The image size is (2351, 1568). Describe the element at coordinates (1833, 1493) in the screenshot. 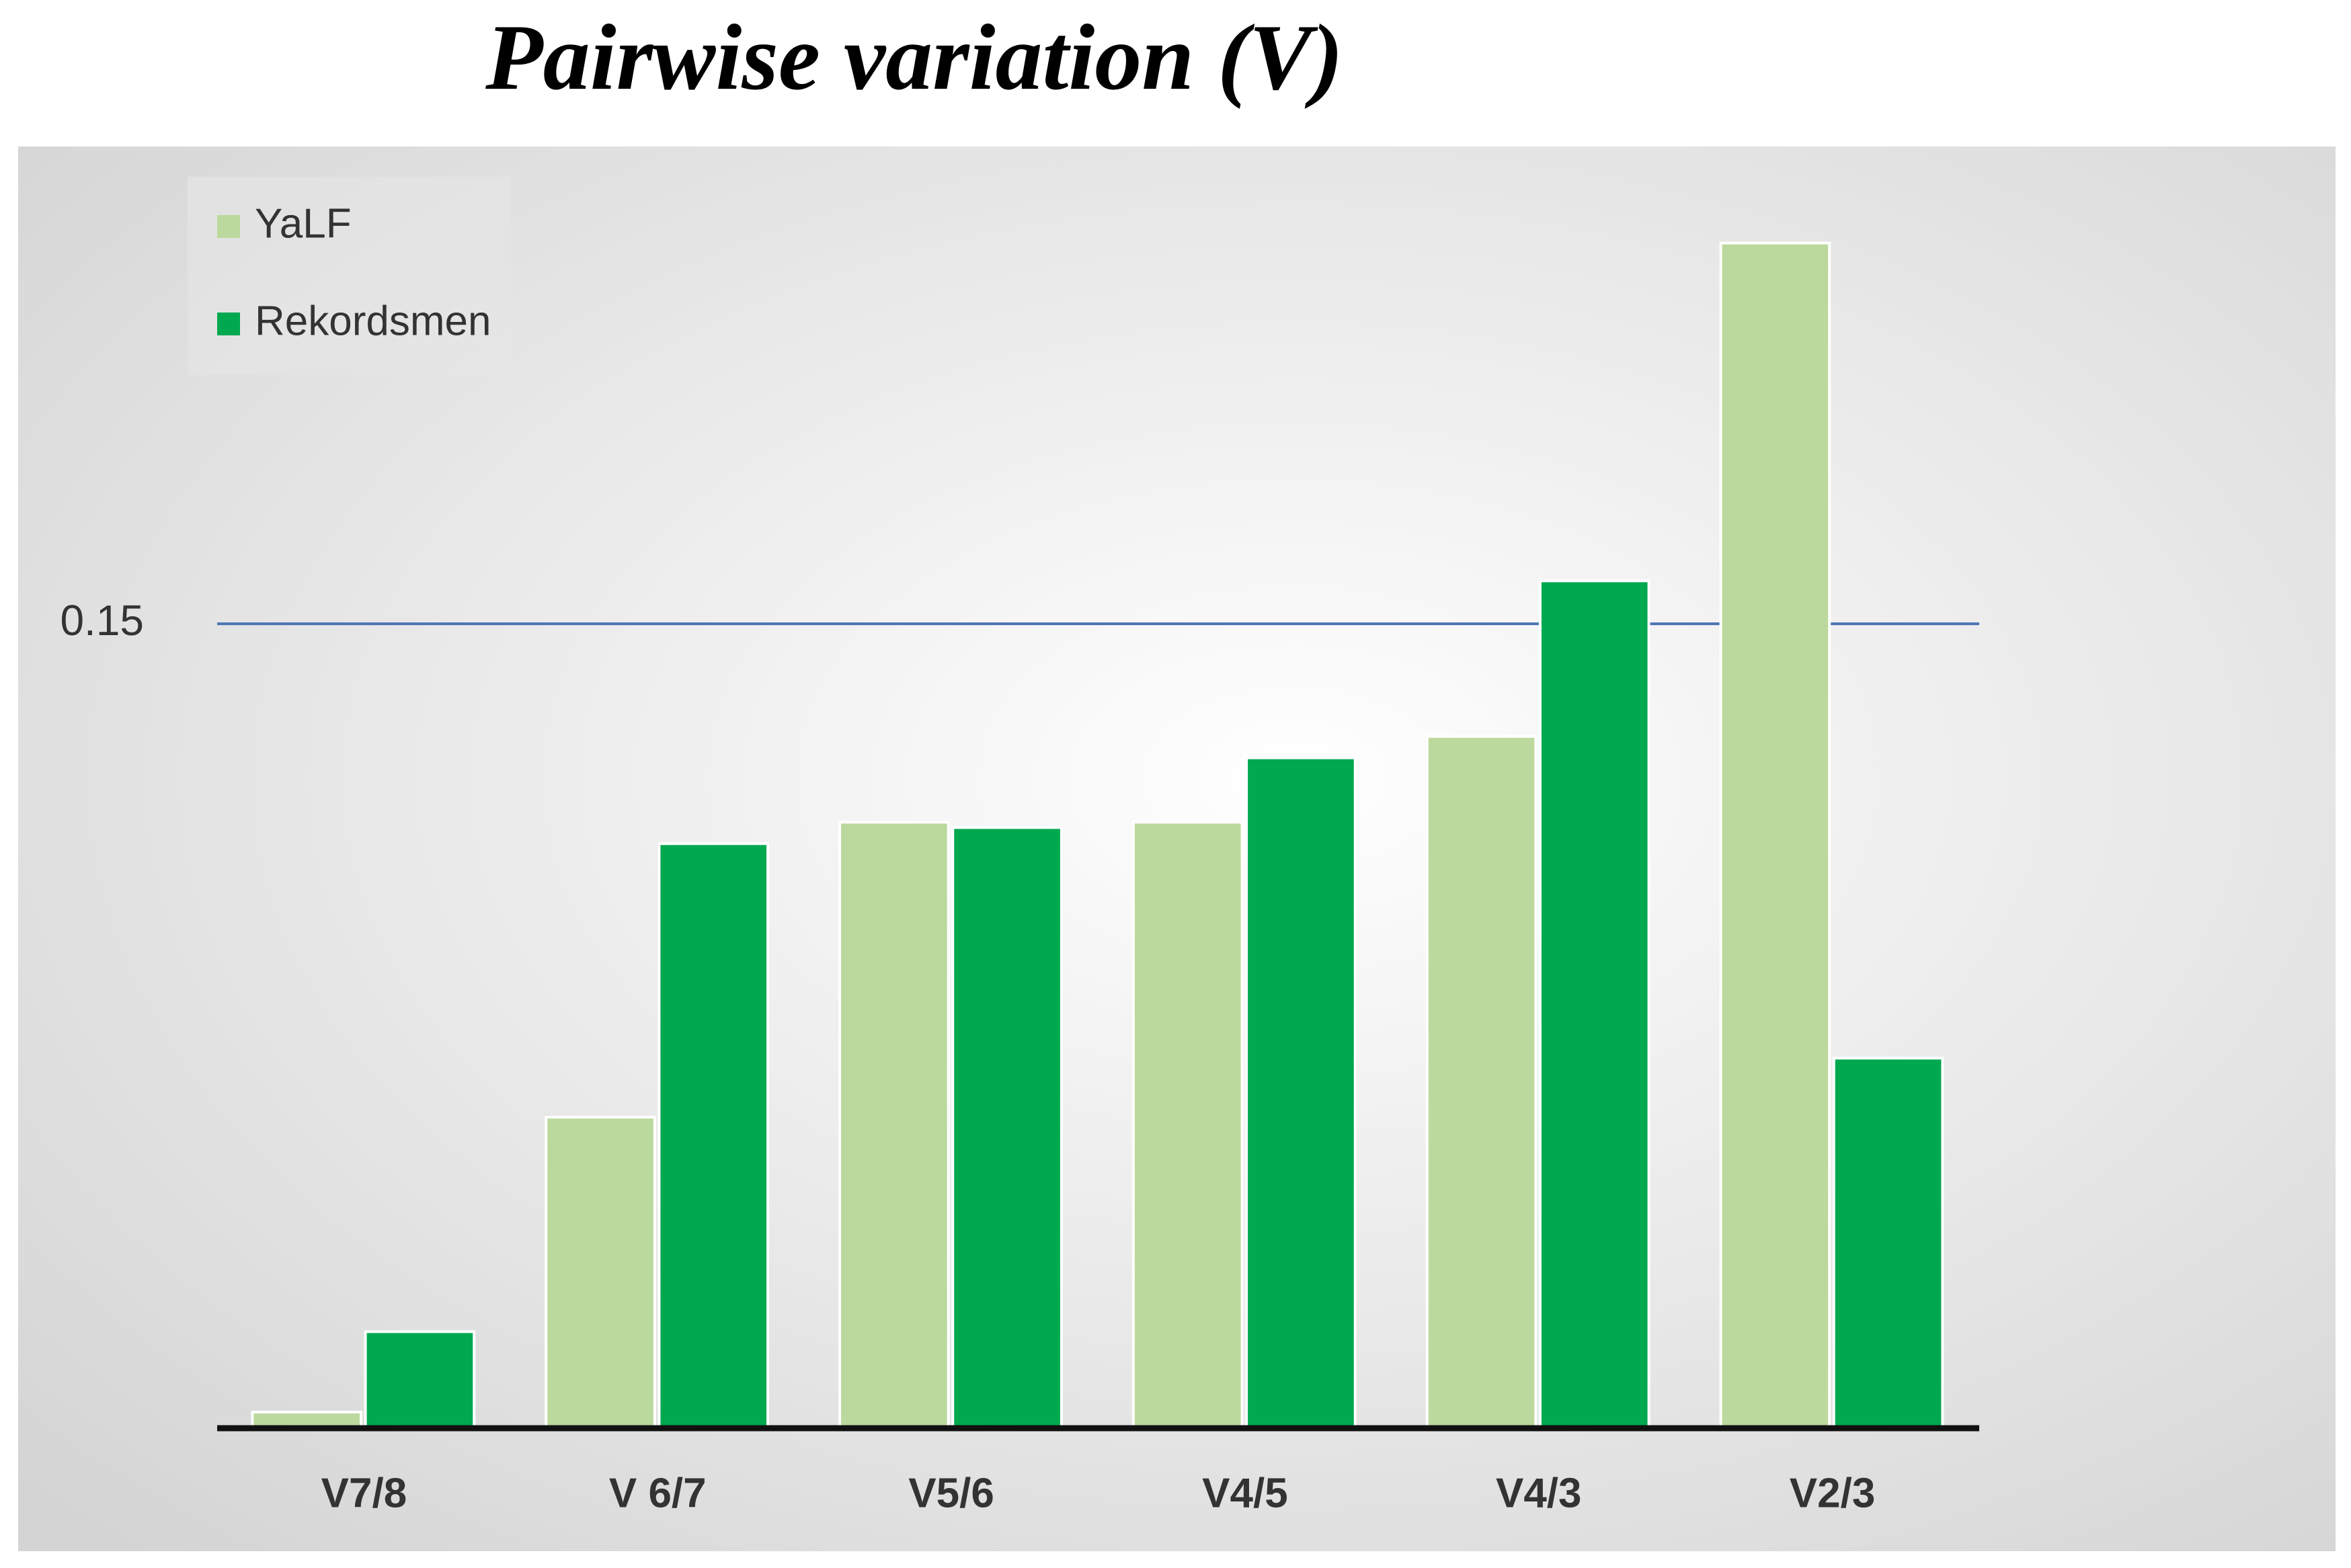

I see `x-tick-label: V2/3` at that location.